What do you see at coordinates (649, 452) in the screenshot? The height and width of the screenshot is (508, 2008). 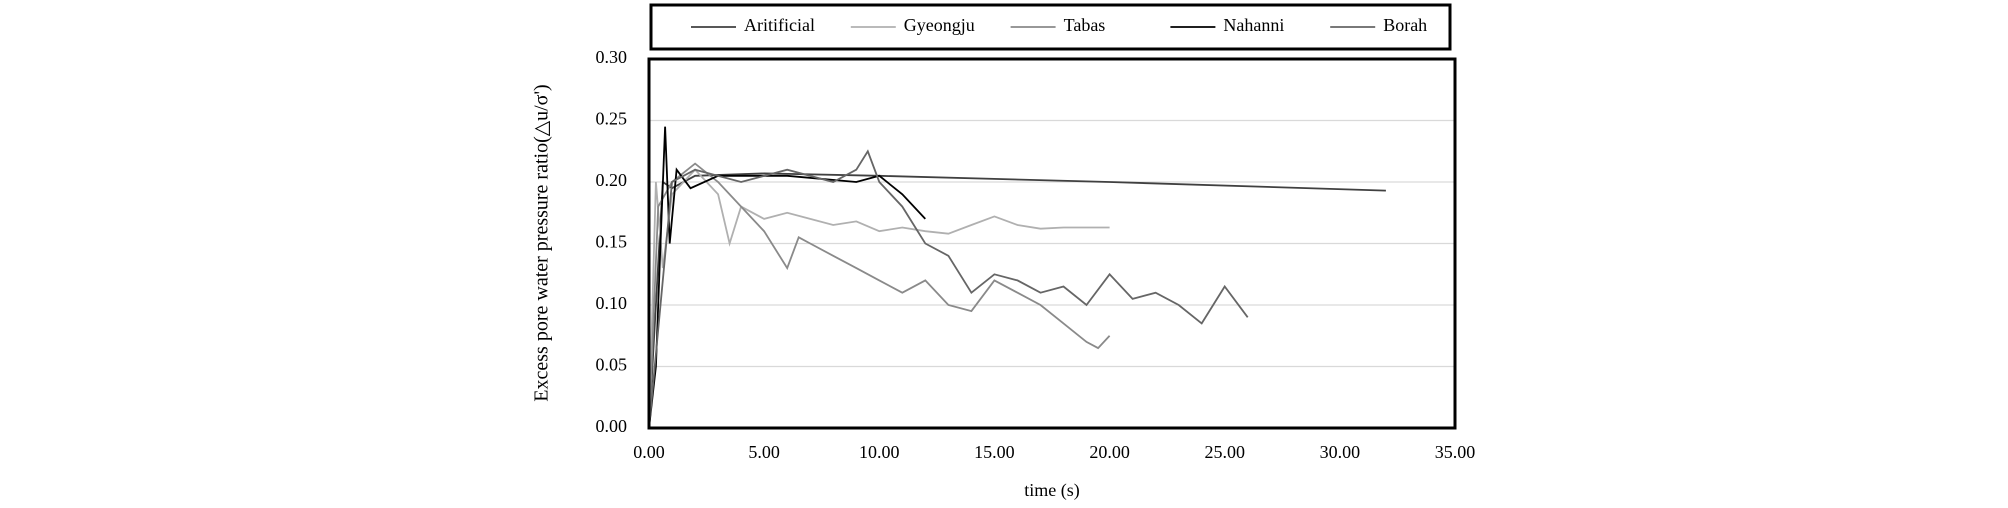 I see `x-tick-label: 0.00` at bounding box center [649, 452].